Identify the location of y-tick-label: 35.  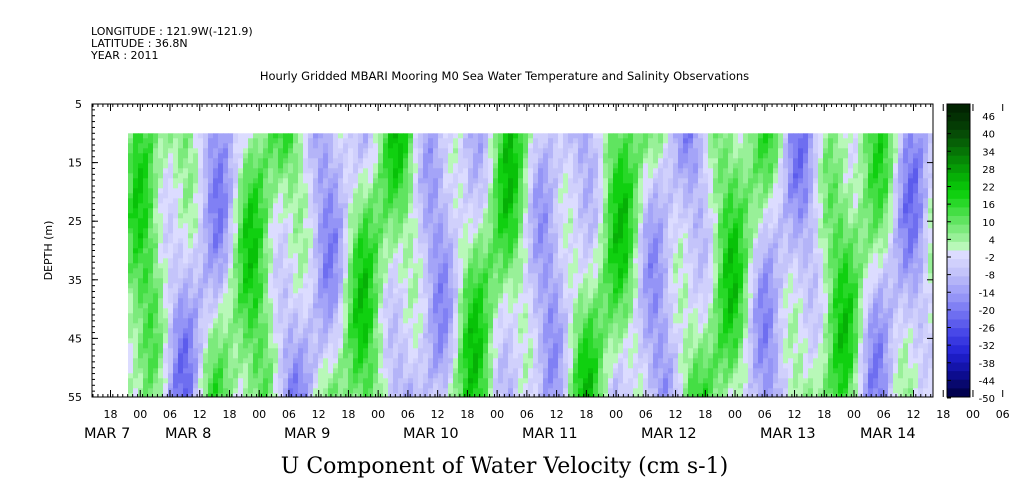
(75, 280).